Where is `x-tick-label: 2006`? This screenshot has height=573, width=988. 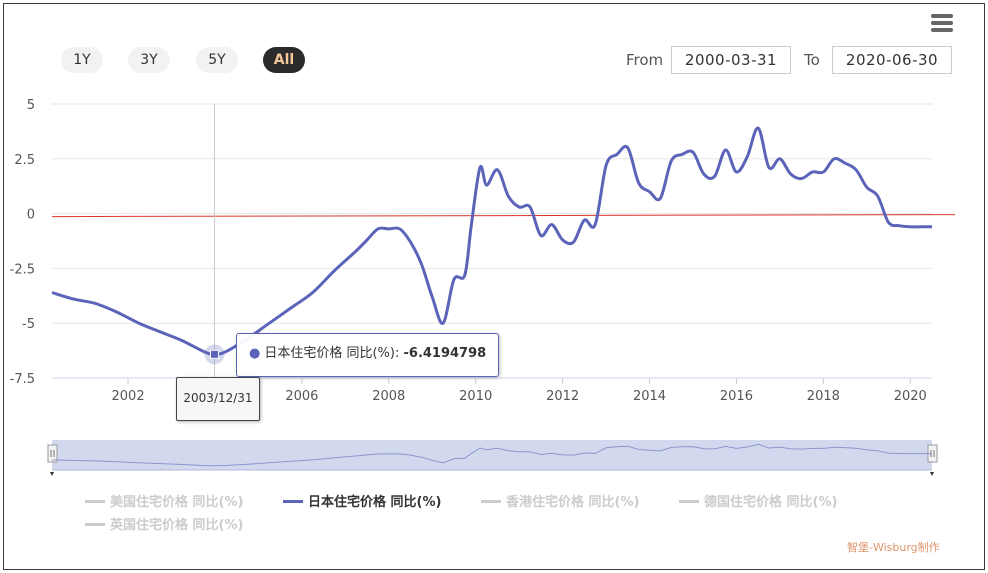 x-tick-label: 2006 is located at coordinates (301, 396).